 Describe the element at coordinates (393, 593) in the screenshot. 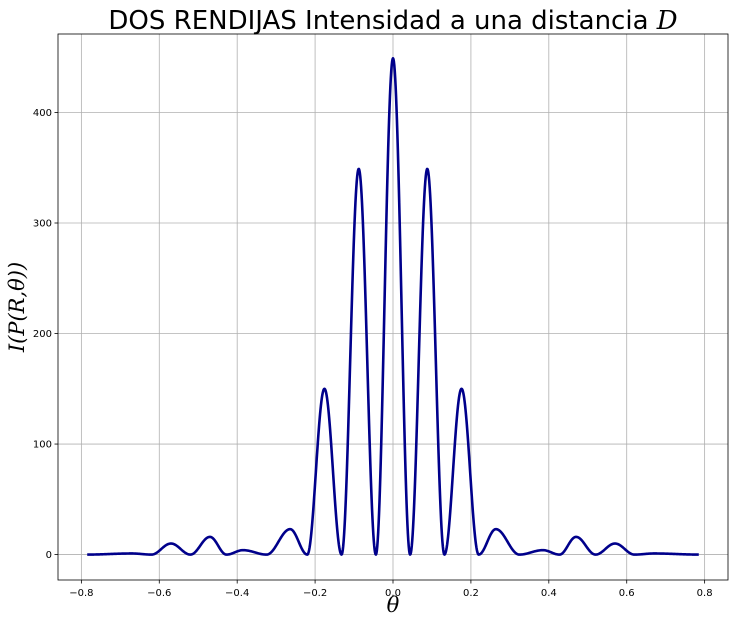

I see `x-tick-label: 0.0` at that location.